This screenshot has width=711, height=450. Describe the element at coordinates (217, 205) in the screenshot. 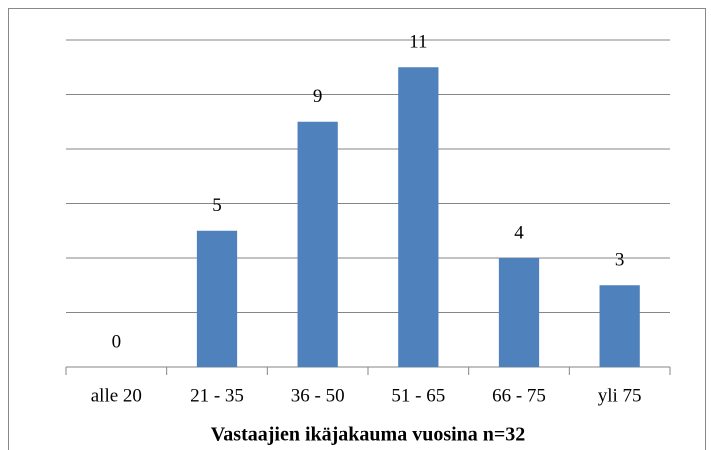

I see `data-label: 5` at that location.